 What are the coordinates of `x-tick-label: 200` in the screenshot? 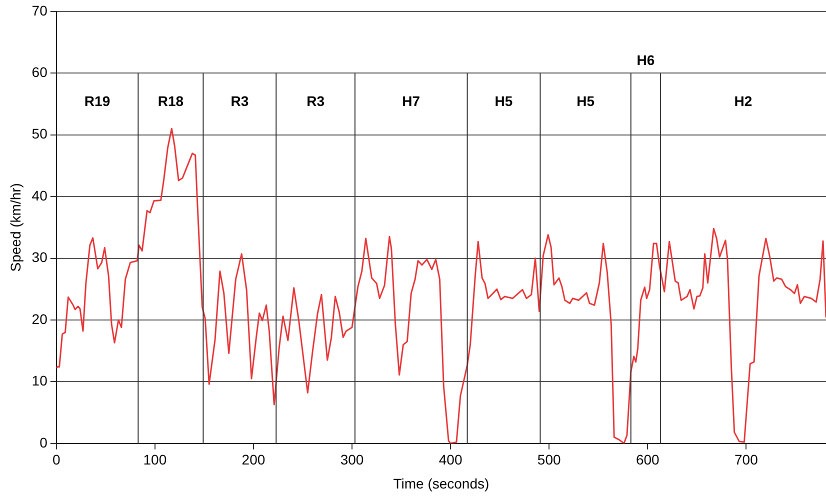 It's located at (254, 460).